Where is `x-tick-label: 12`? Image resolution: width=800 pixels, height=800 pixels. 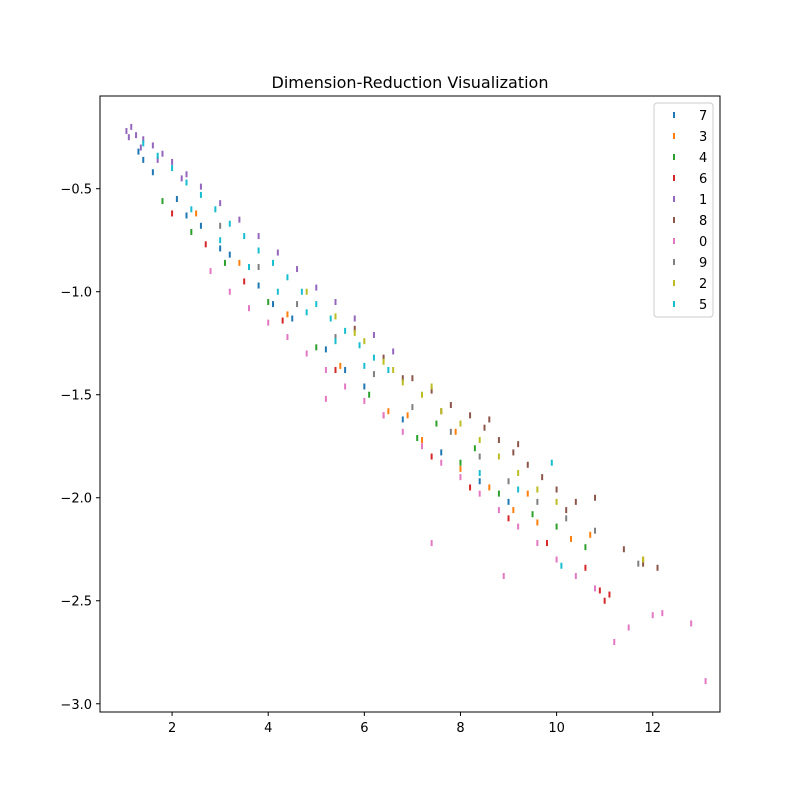 x-tick-label: 12 is located at coordinates (652, 728).